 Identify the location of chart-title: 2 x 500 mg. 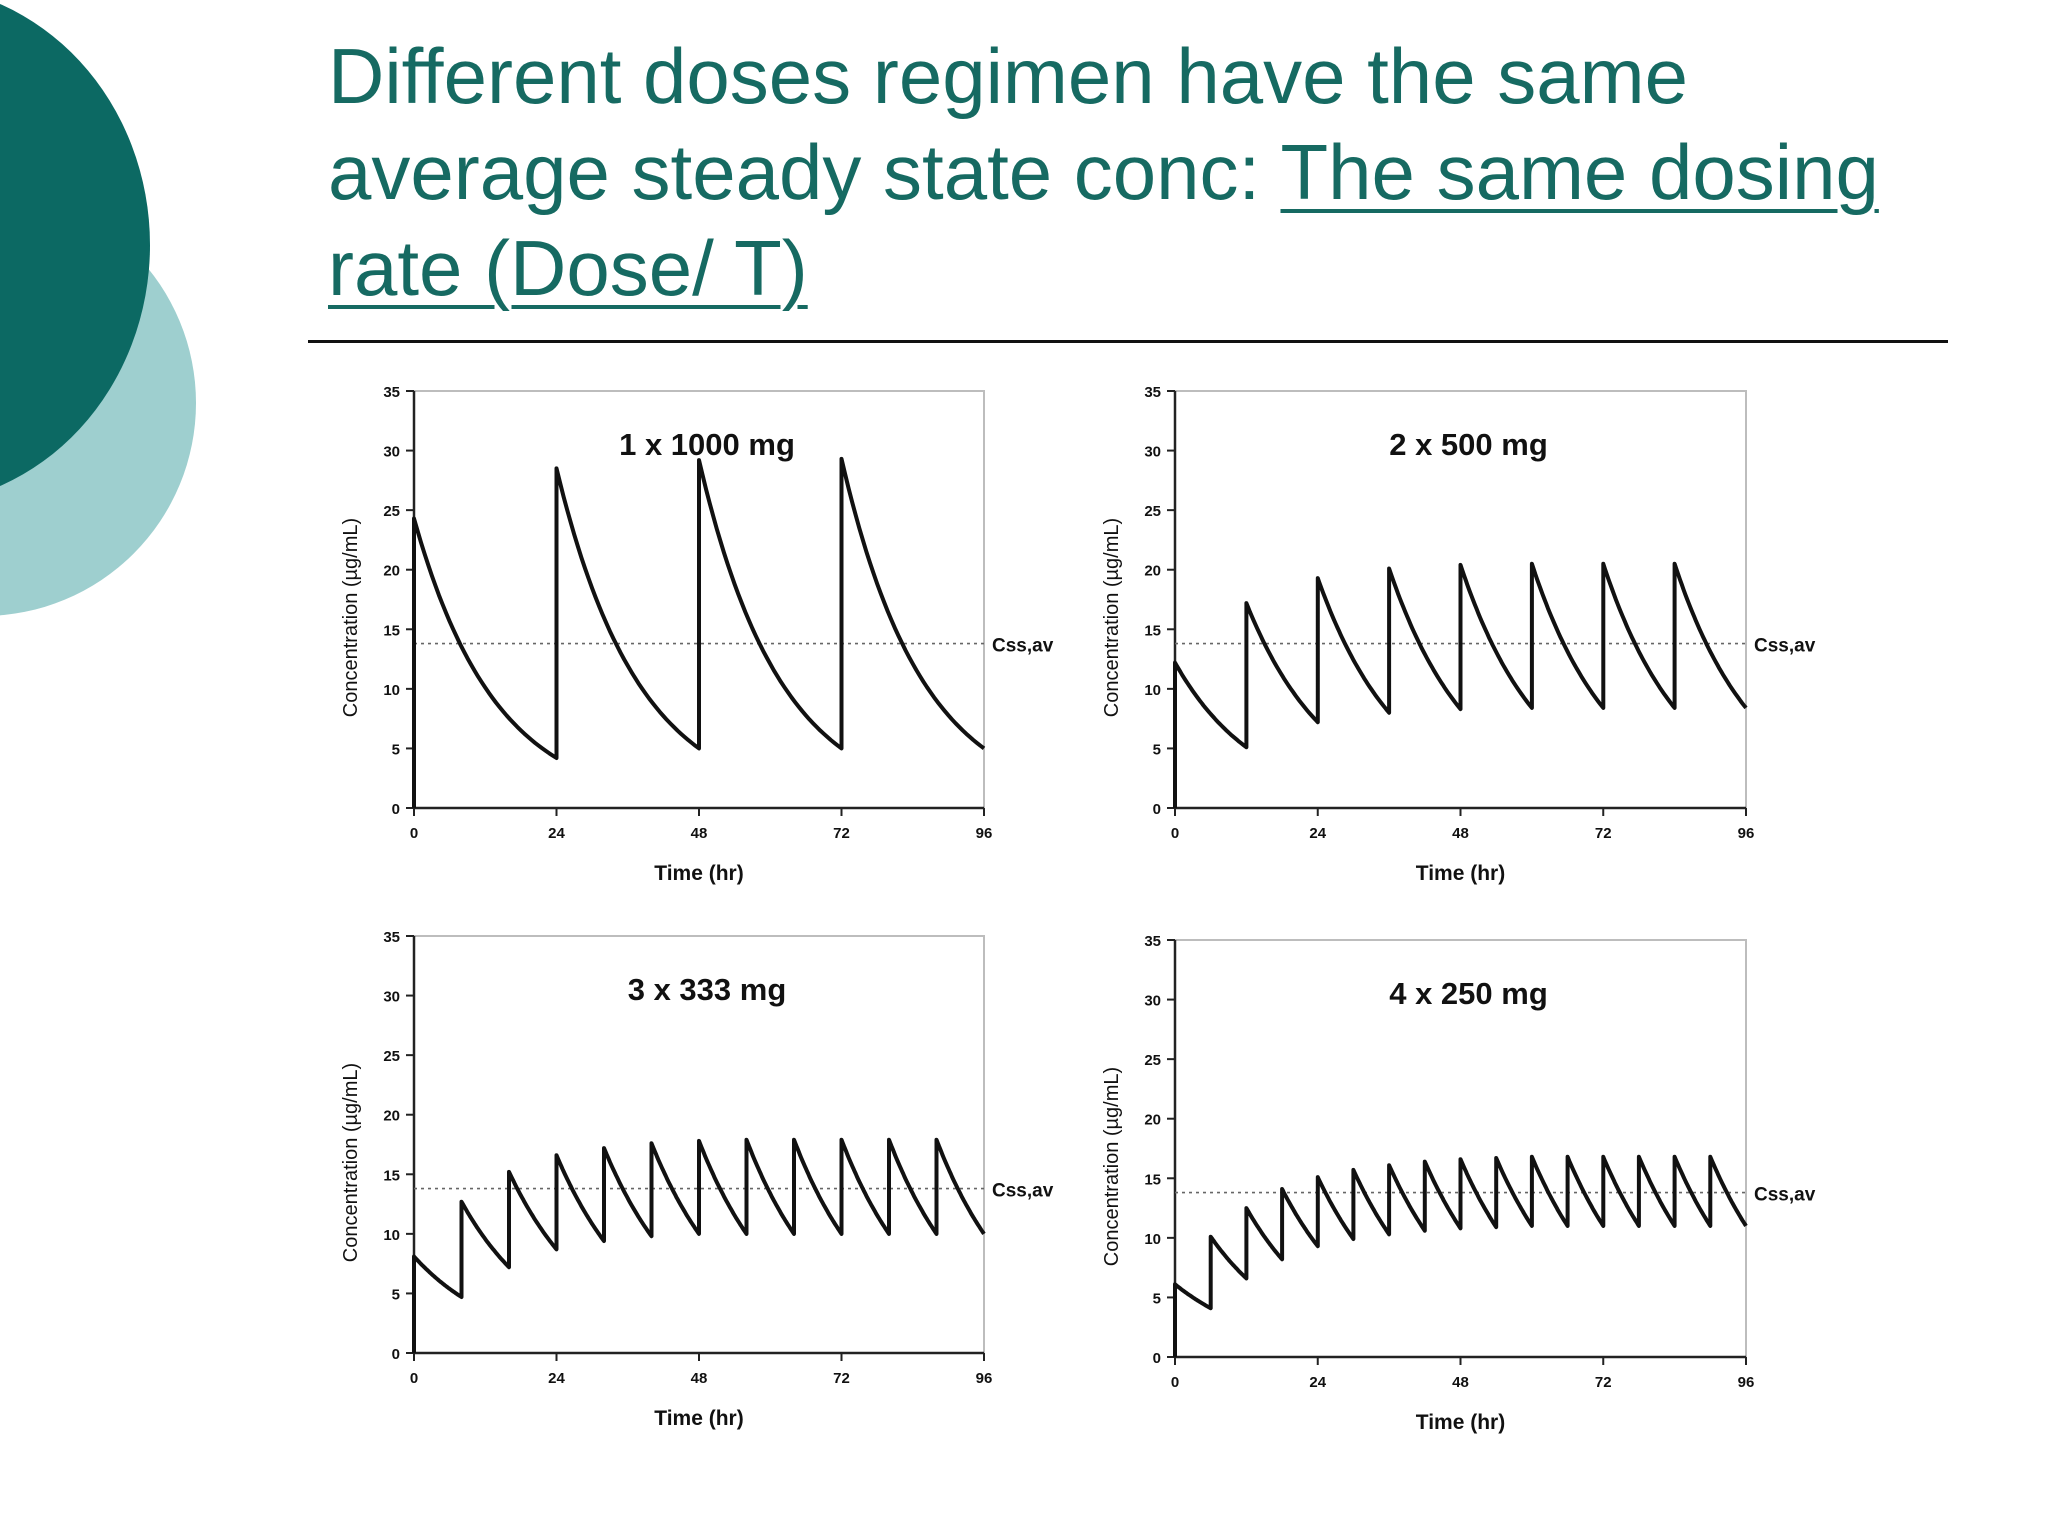
(1468, 444).